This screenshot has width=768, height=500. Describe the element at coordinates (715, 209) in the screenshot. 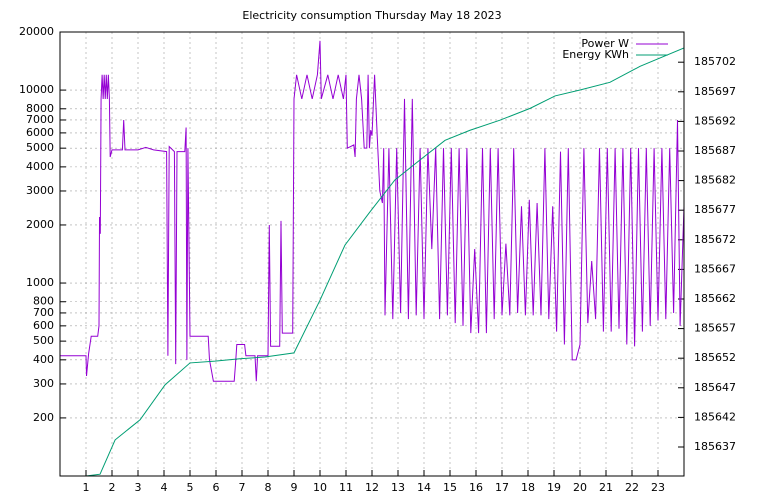

I see `y2-tick-label: 185677` at that location.